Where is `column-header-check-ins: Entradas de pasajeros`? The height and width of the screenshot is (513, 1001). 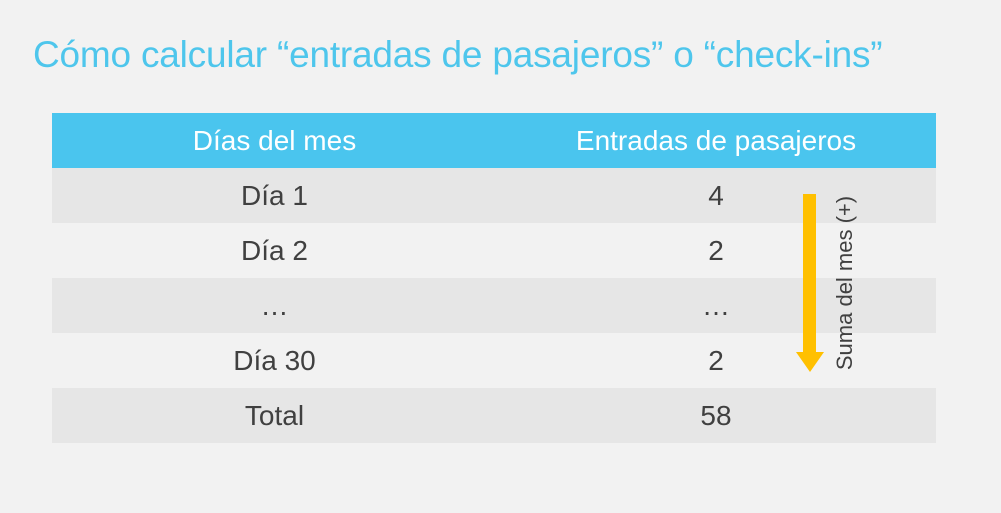
column-header-check-ins: Entradas de pasajeros is located at coordinates (716, 140).